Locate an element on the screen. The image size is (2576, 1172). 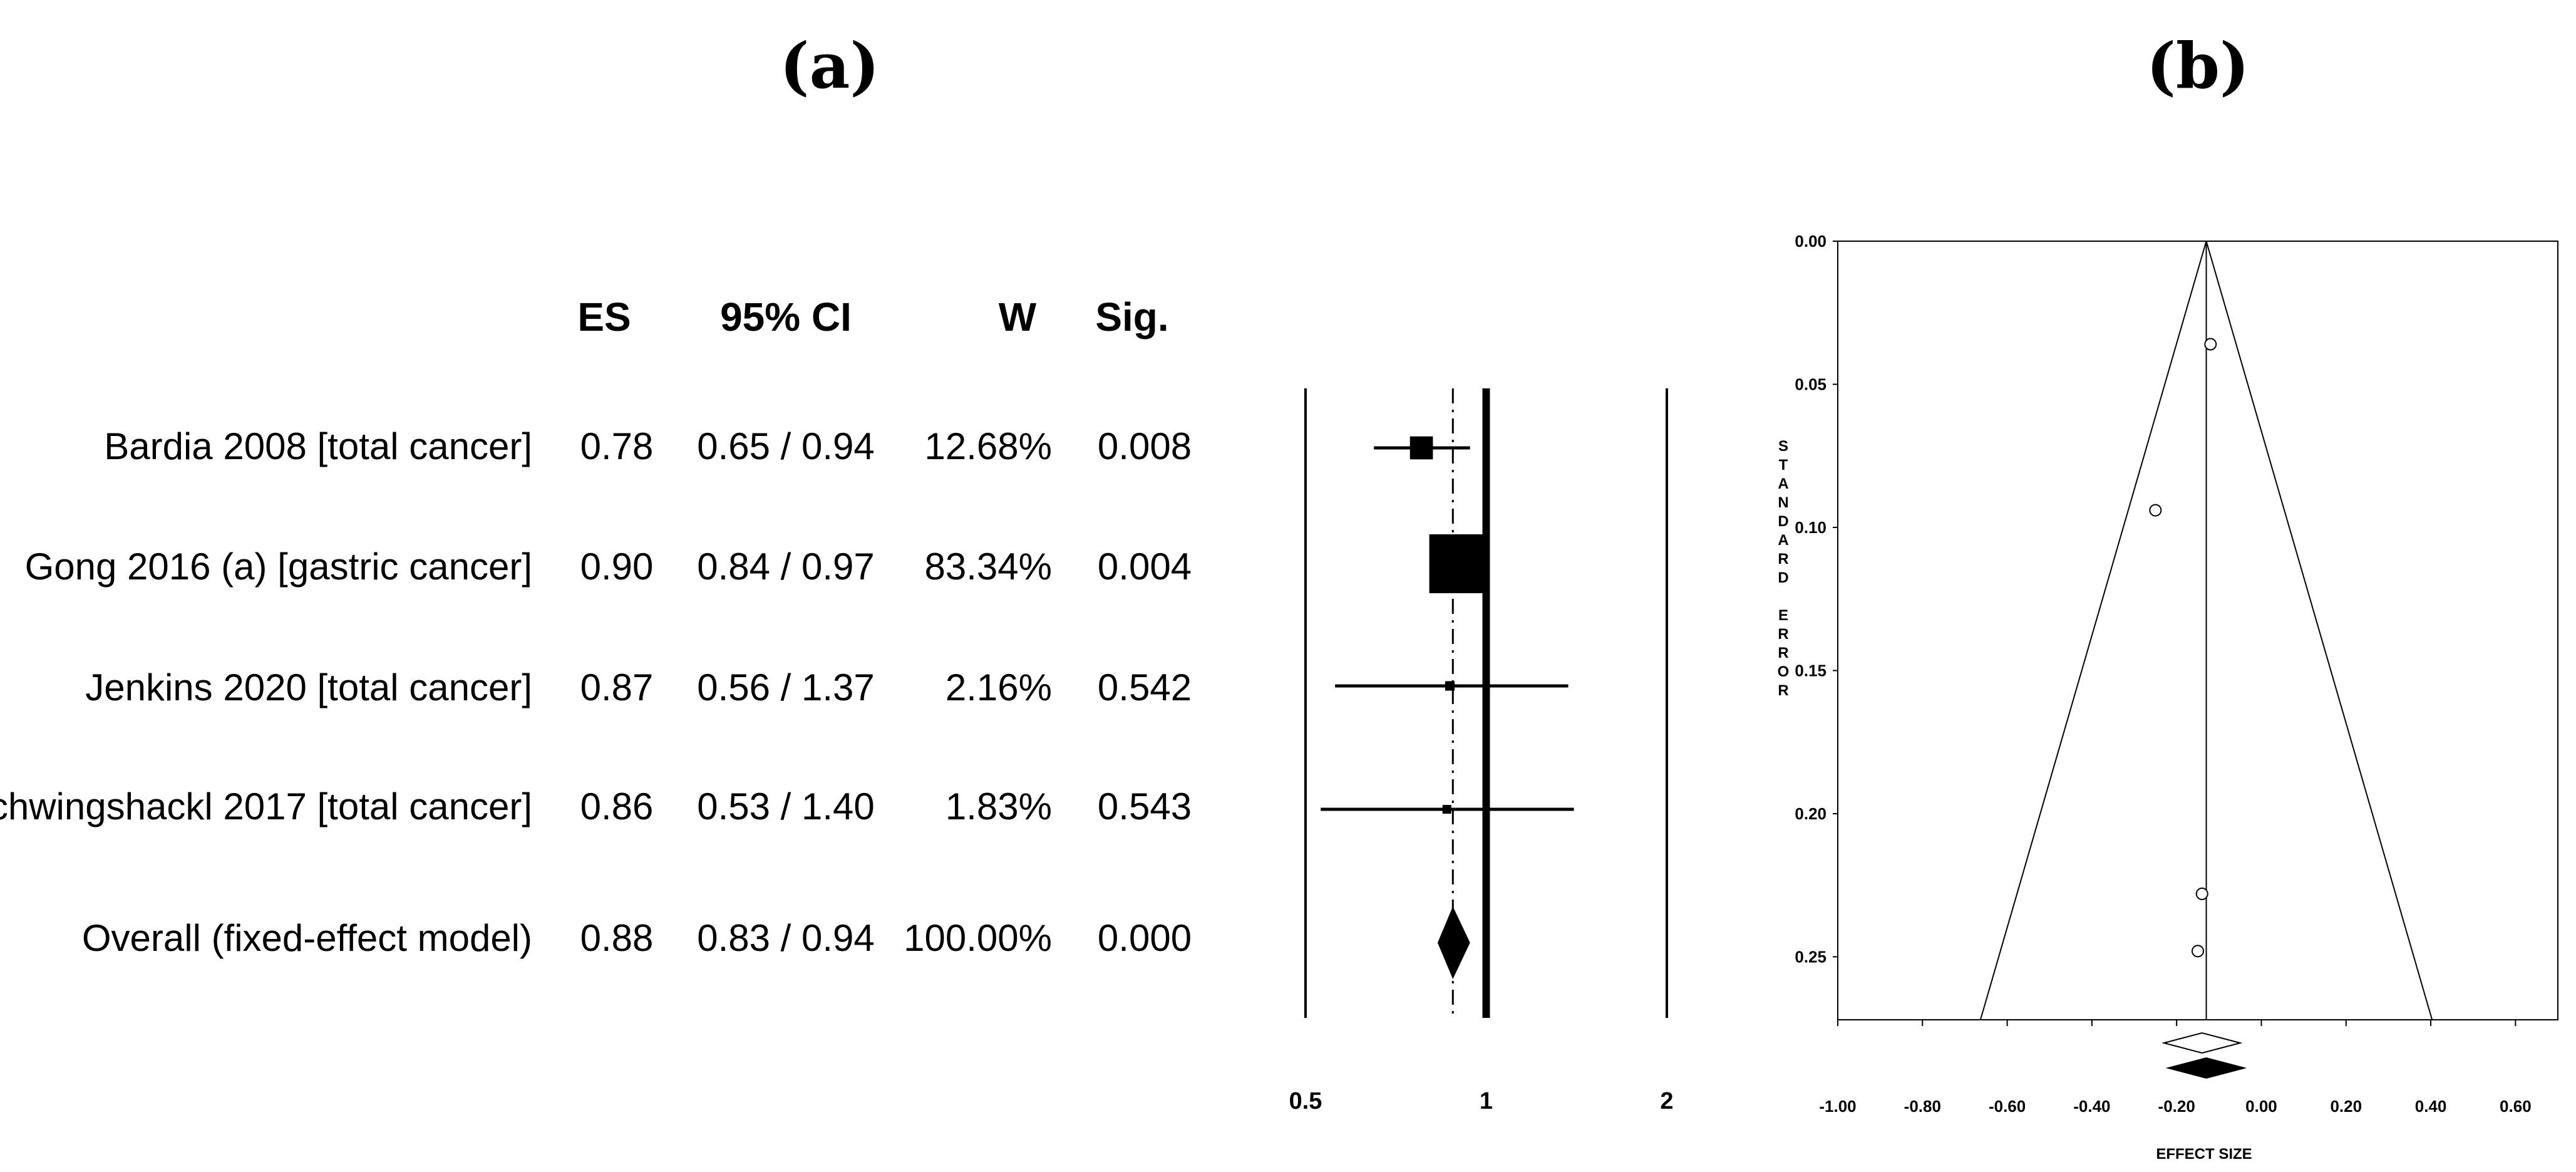
header-ci: 95% CI is located at coordinates (786, 317).